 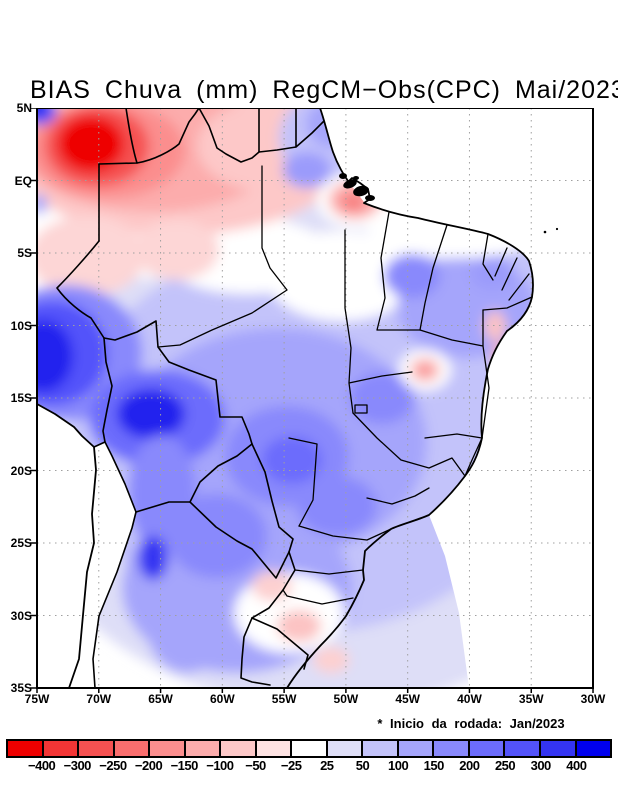 I want to click on lon-tick-label: 50W, so click(x=346, y=699).